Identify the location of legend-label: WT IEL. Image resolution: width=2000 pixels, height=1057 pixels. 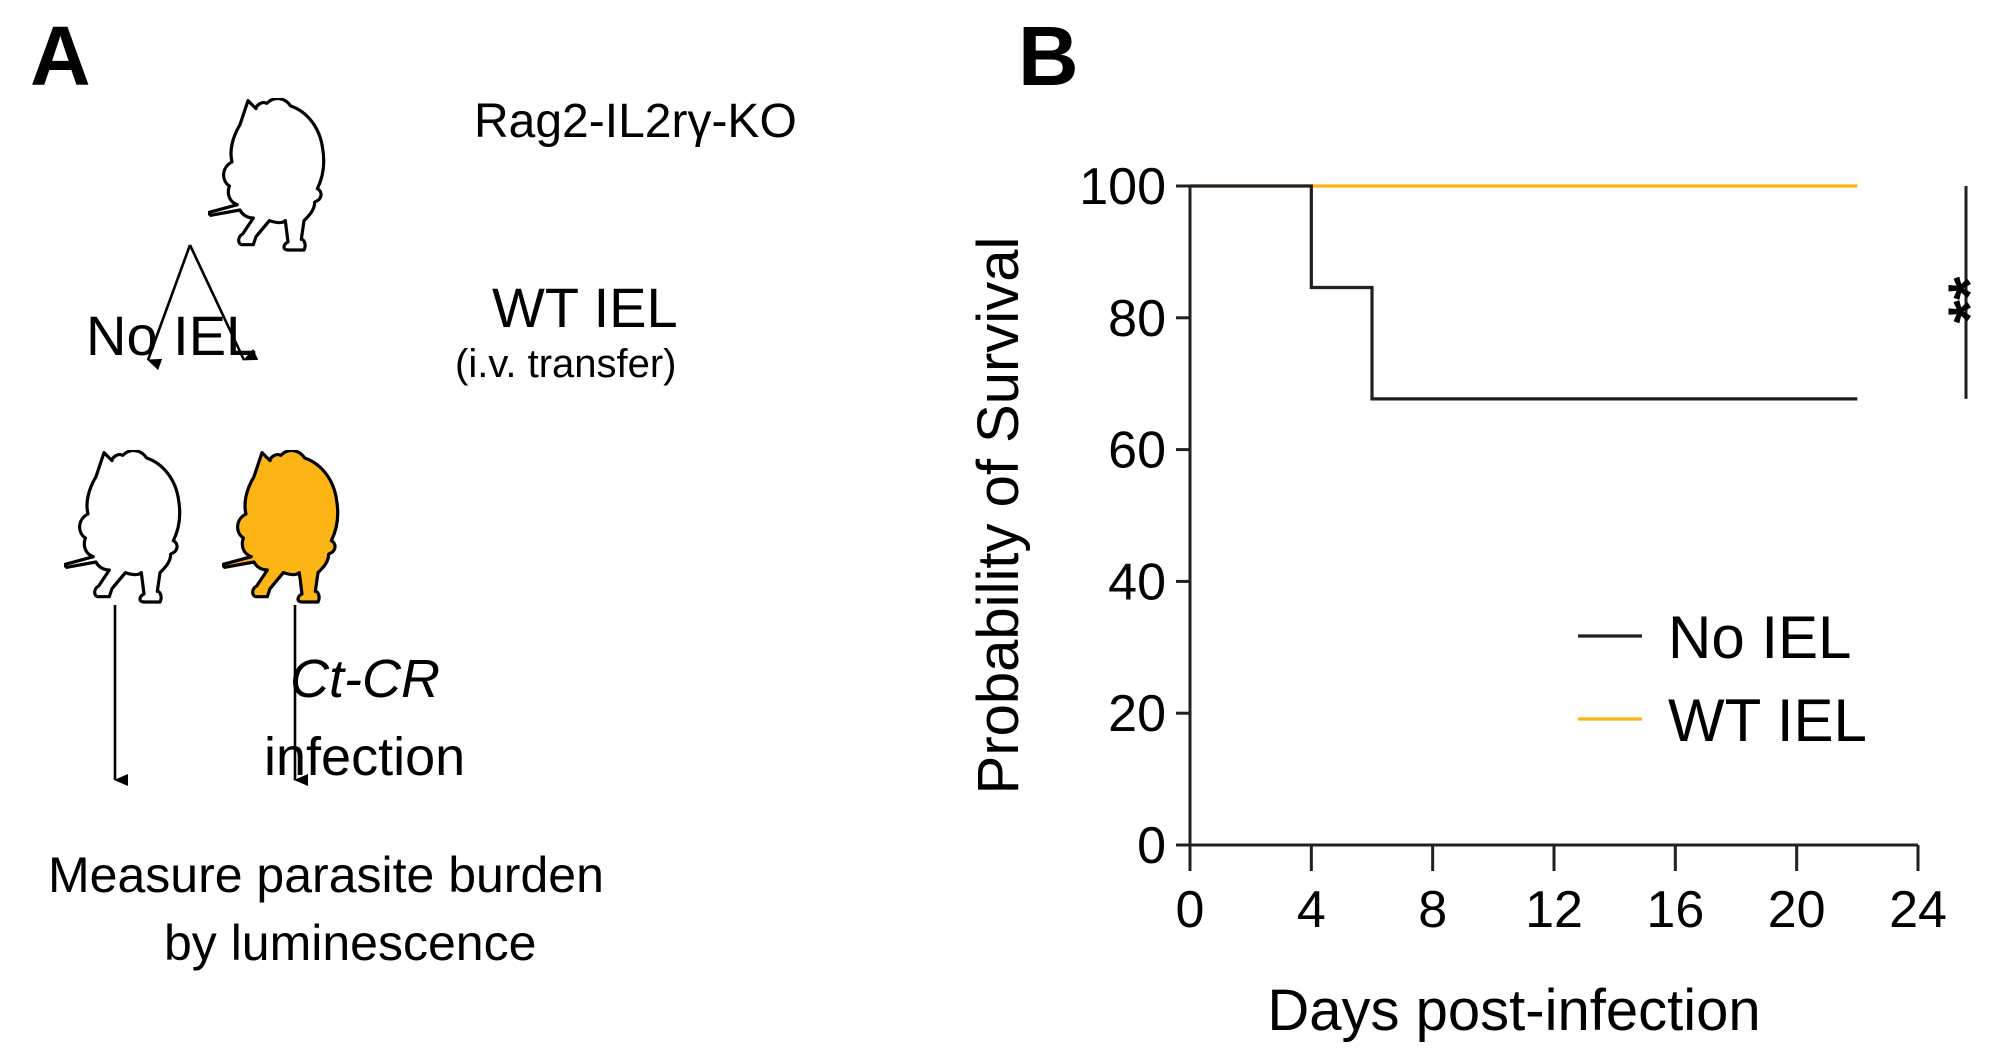
(1767, 720).